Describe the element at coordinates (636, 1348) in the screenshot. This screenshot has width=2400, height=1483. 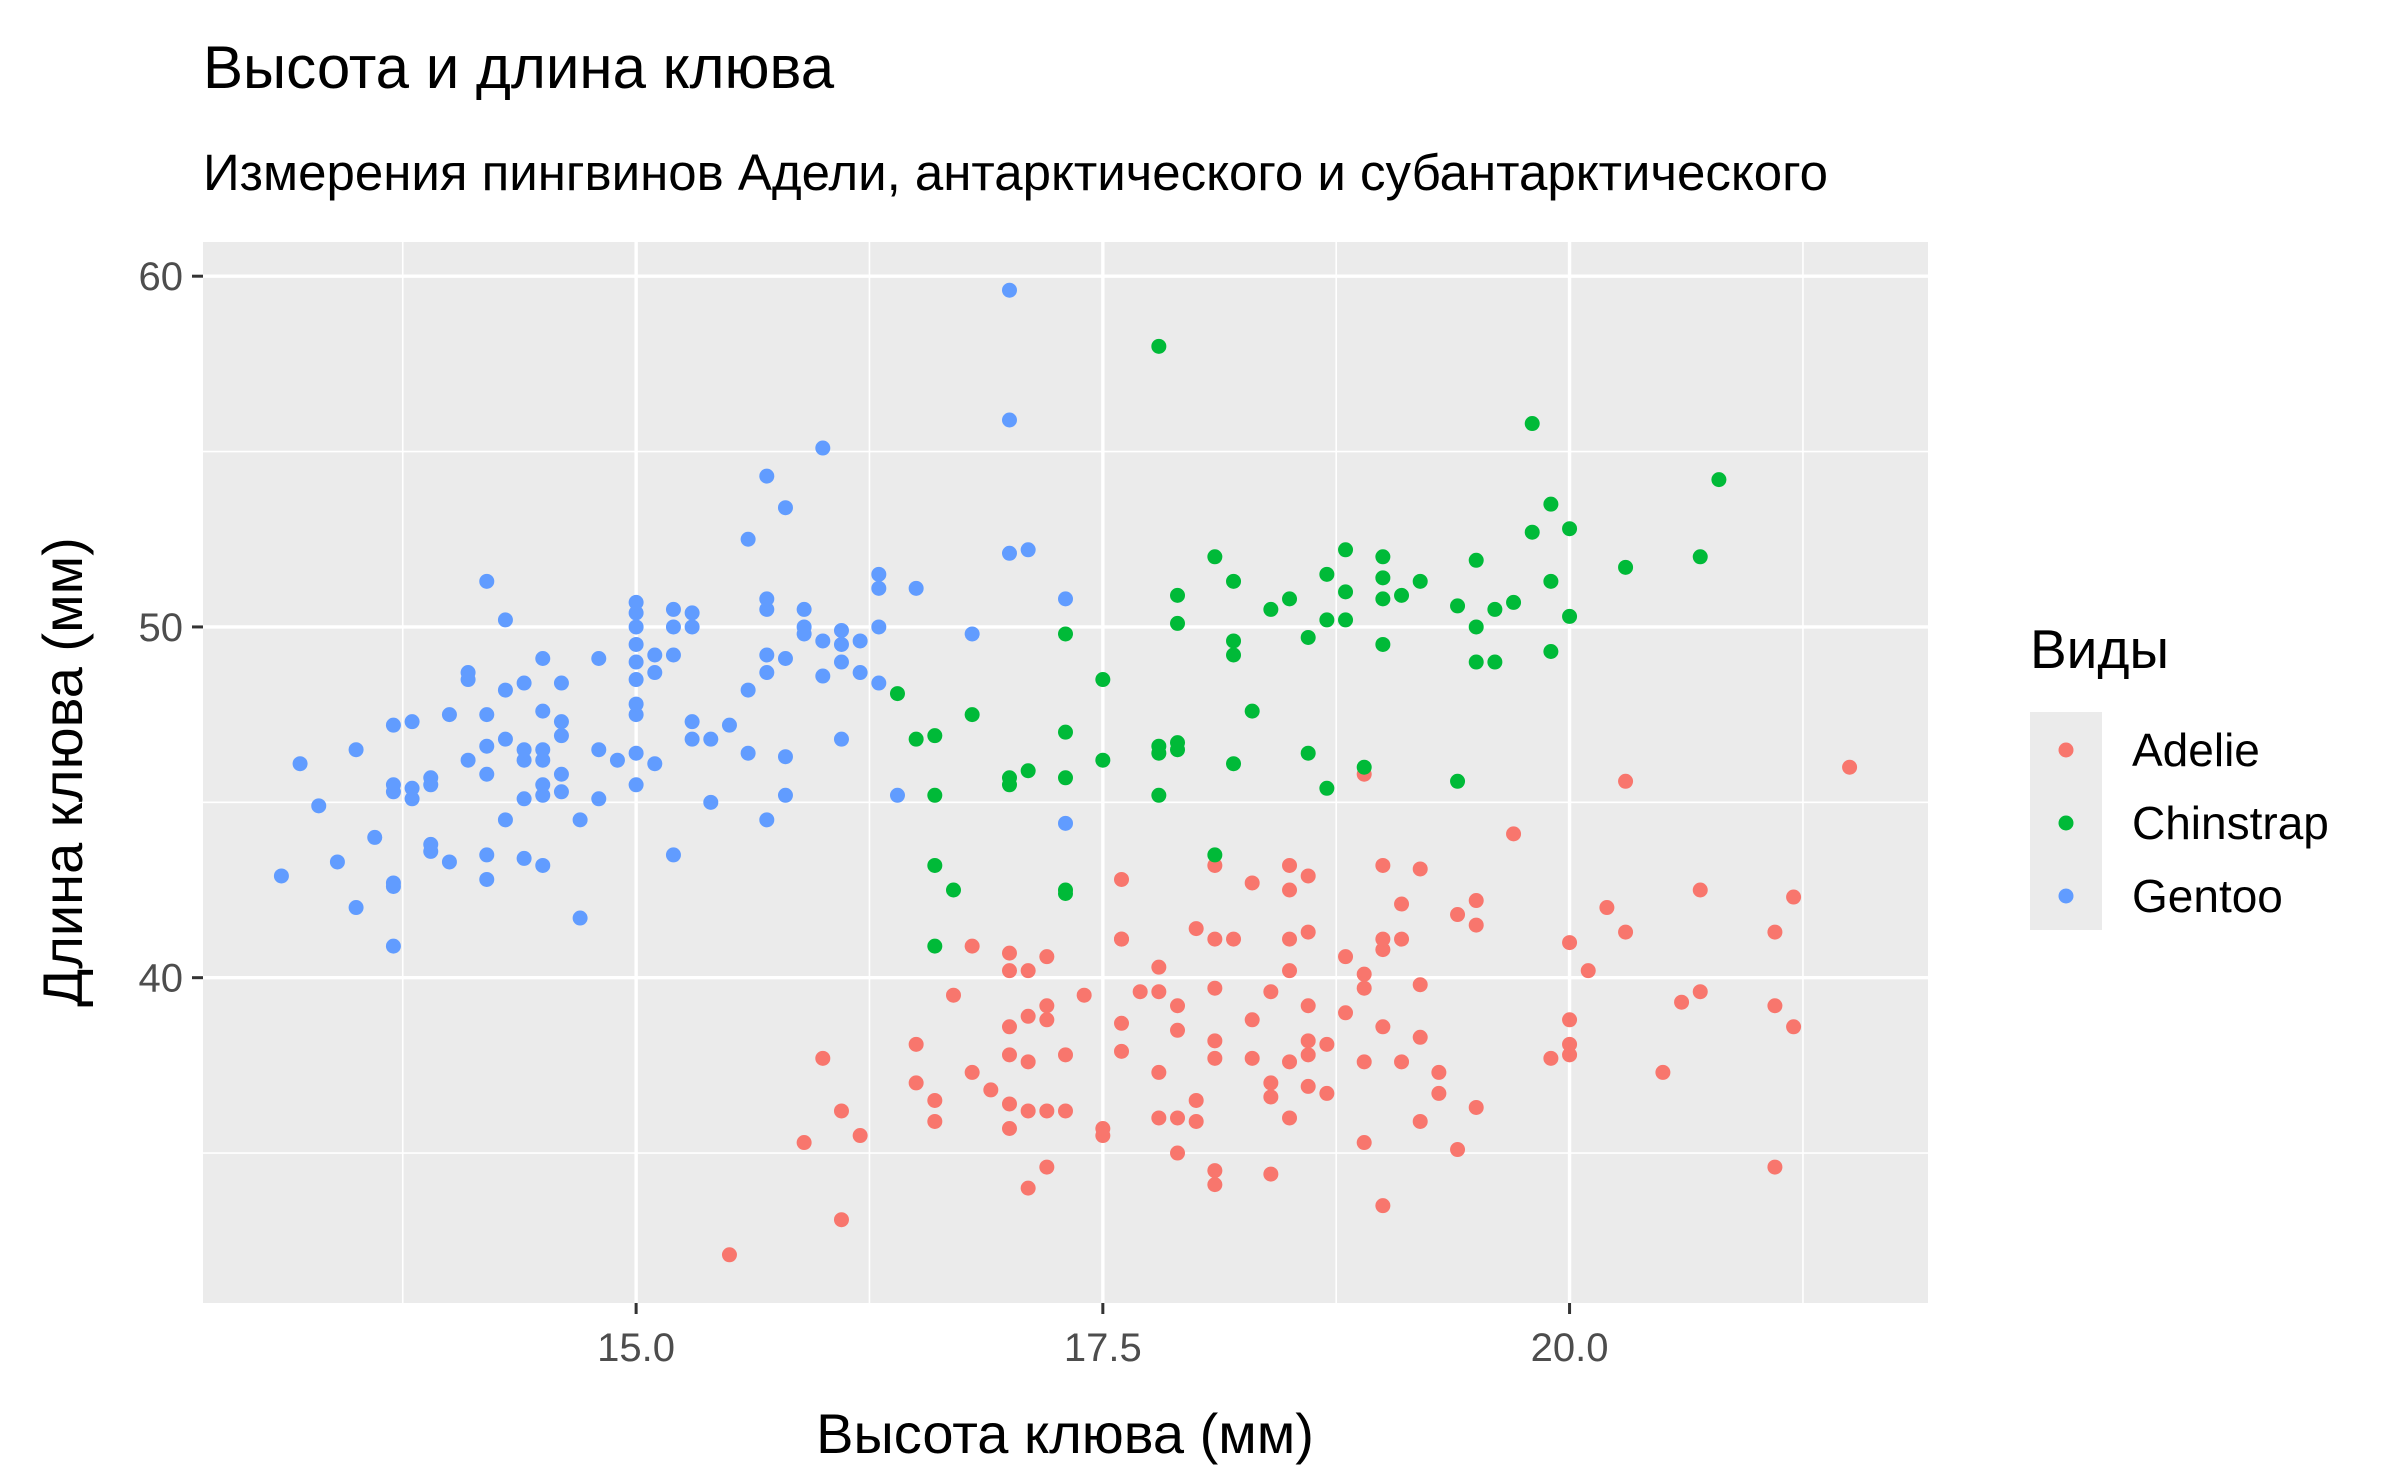
I see `x-tick-label: 15.0` at that location.